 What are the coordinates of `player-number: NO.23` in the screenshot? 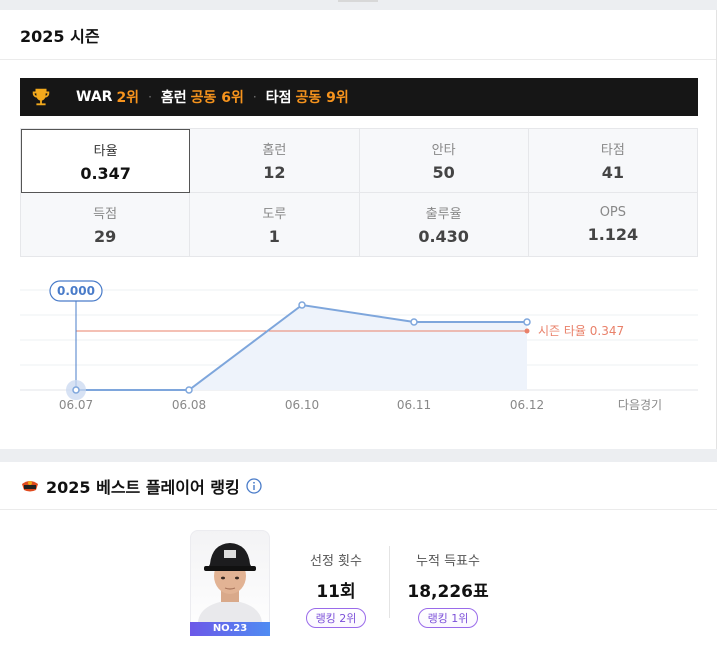 It's located at (230, 629).